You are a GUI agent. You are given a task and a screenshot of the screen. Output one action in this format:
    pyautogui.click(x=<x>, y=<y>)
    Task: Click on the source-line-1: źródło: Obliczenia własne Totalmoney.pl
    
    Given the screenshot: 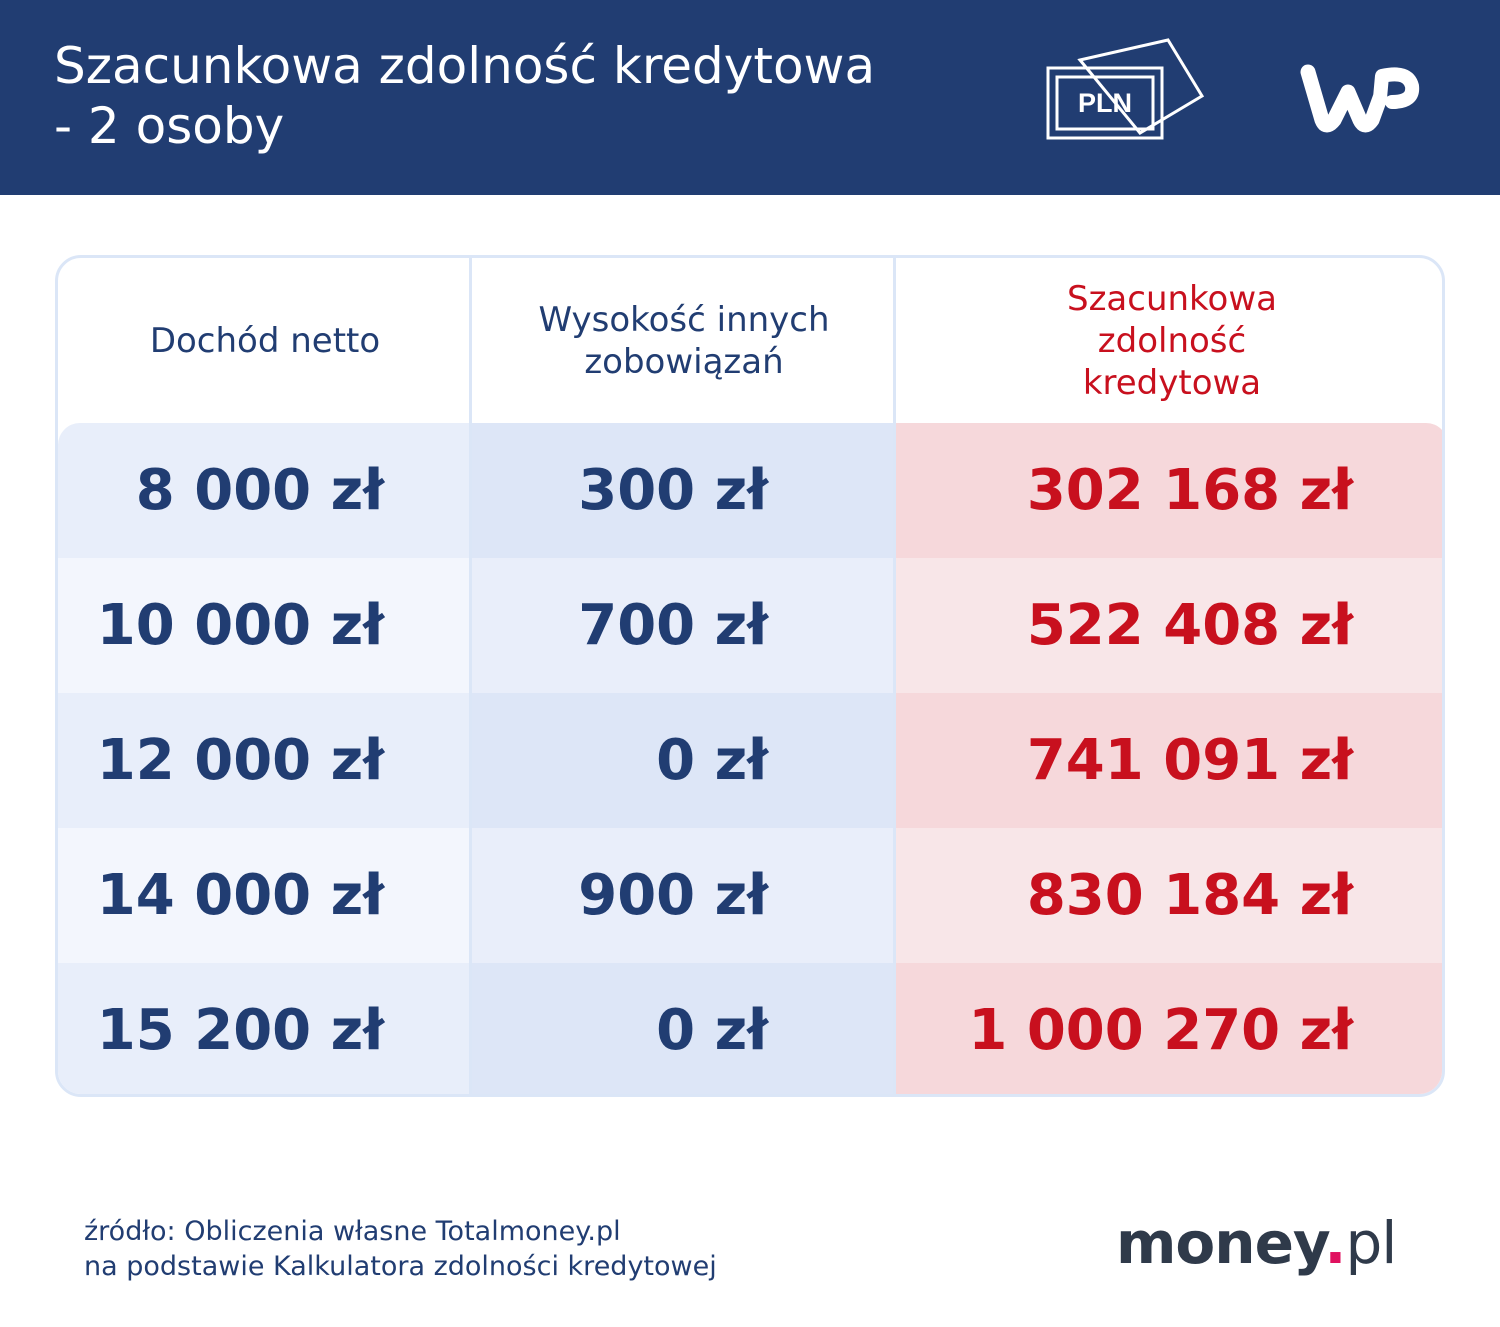 What is the action you would take?
    pyautogui.click(x=352, y=1231)
    